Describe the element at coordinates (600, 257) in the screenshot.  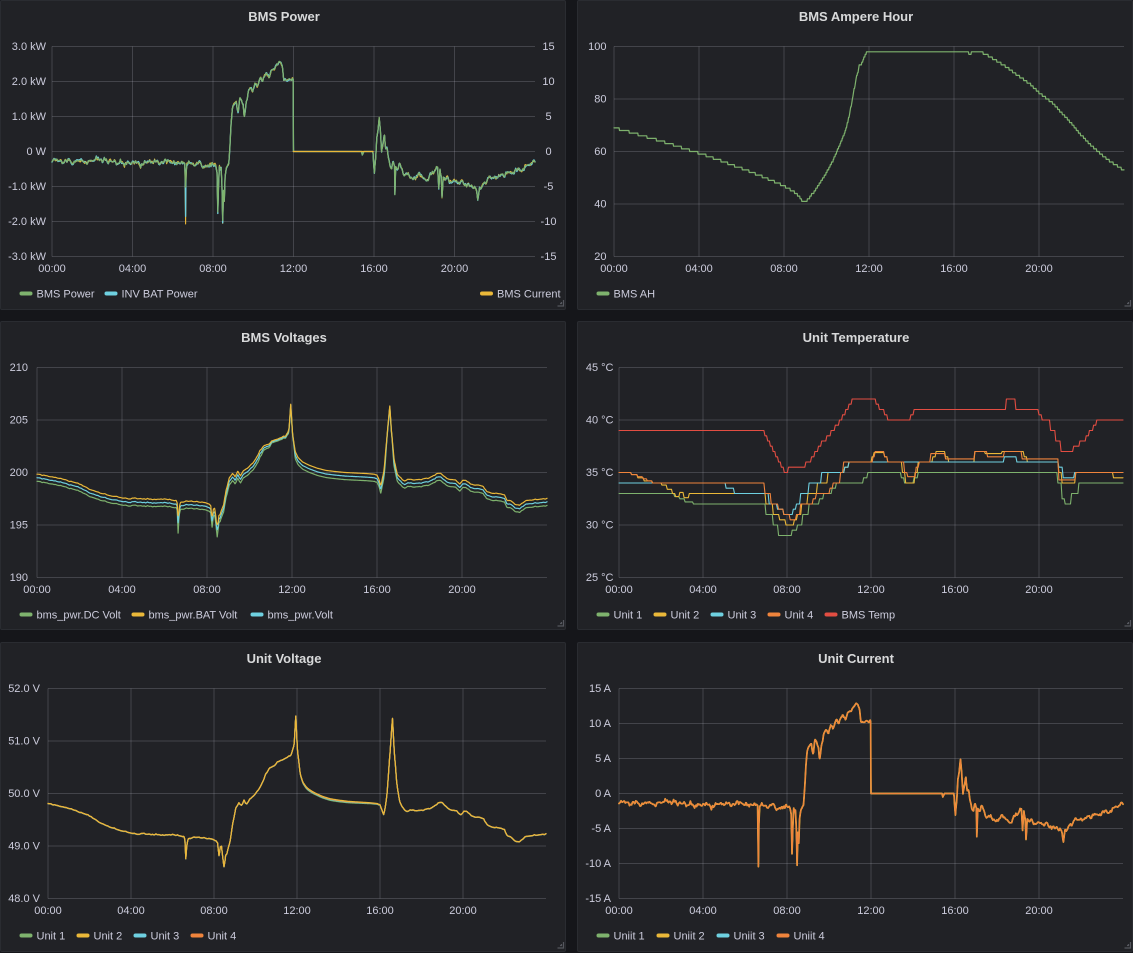
I see `svg-text: 20` at that location.